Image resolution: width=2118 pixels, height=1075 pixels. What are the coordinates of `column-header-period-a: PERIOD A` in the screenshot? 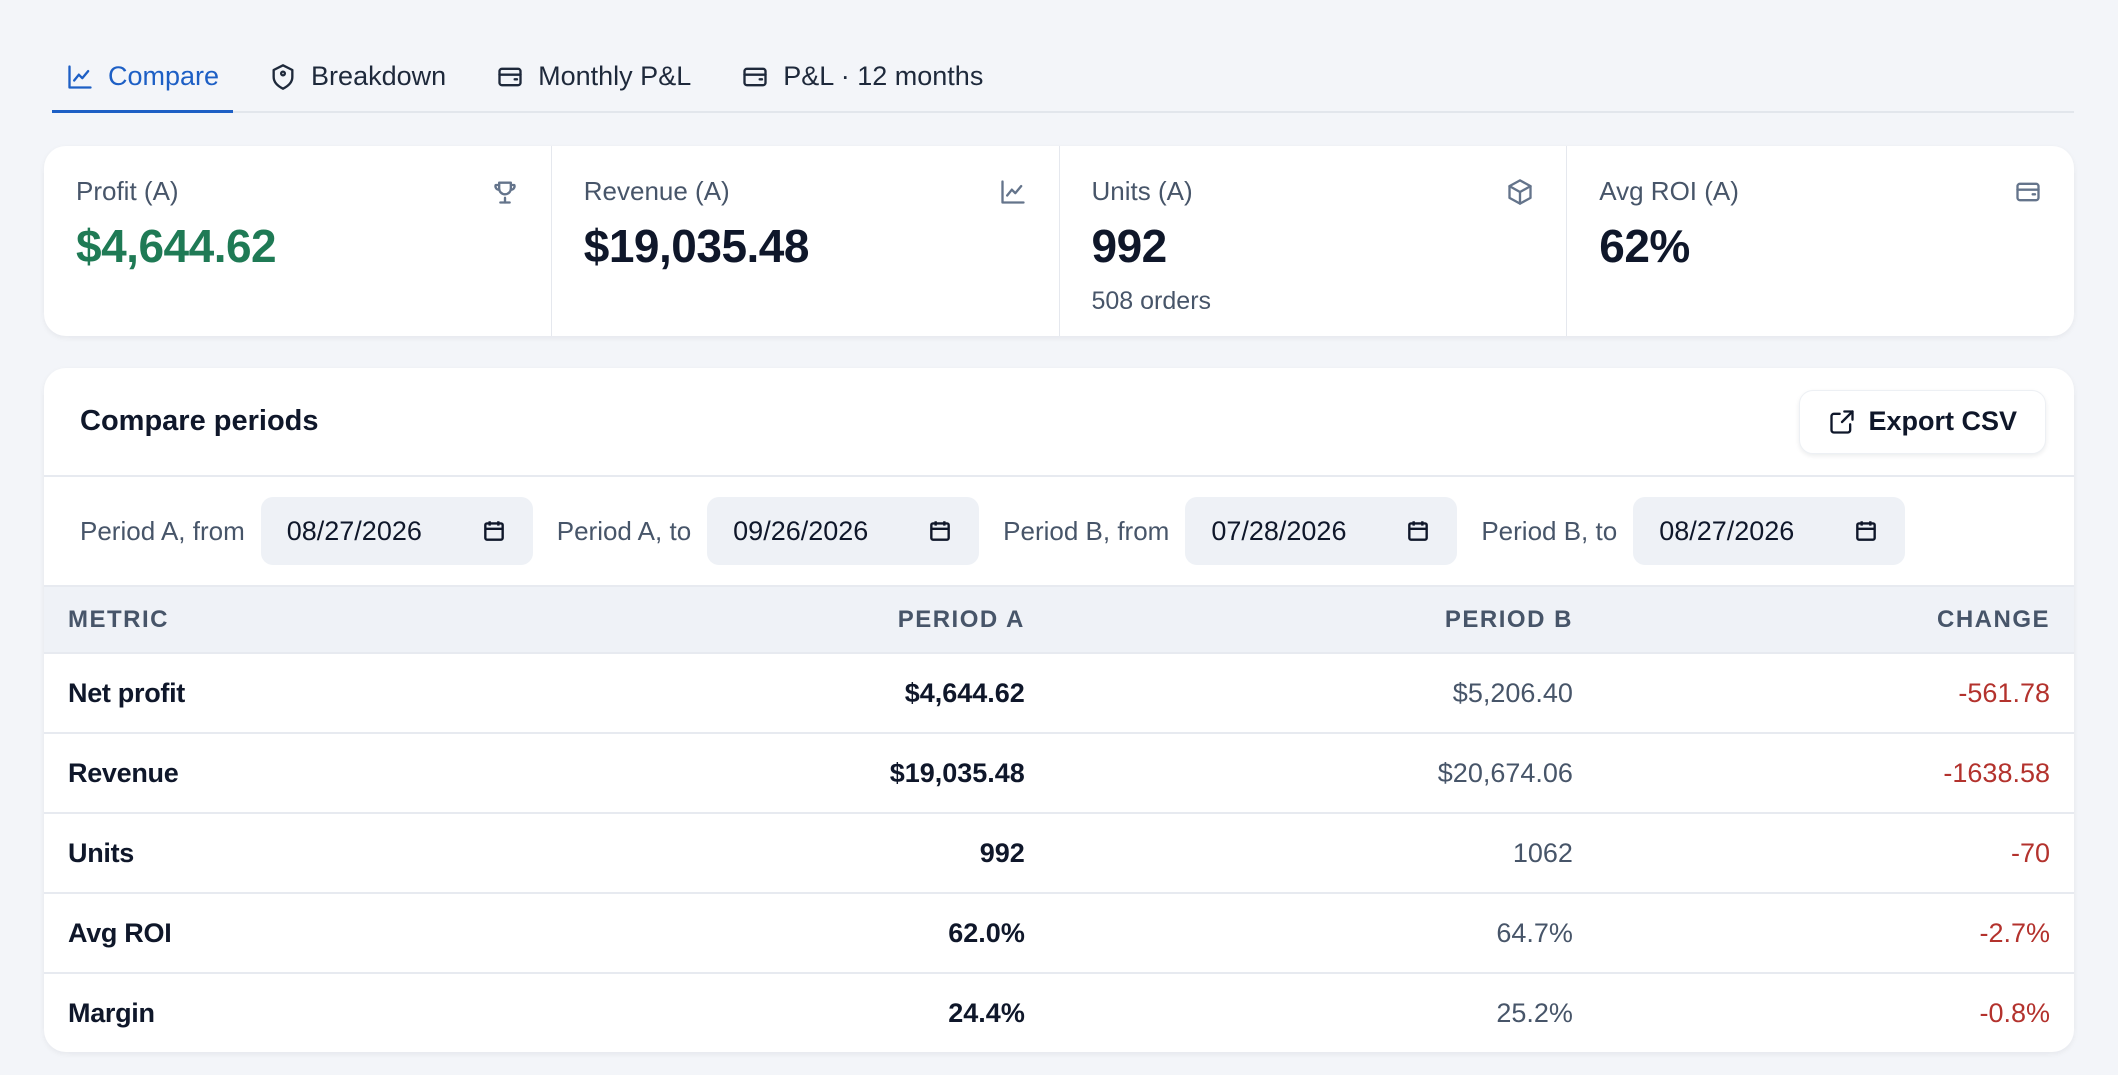 It's located at (961, 619).